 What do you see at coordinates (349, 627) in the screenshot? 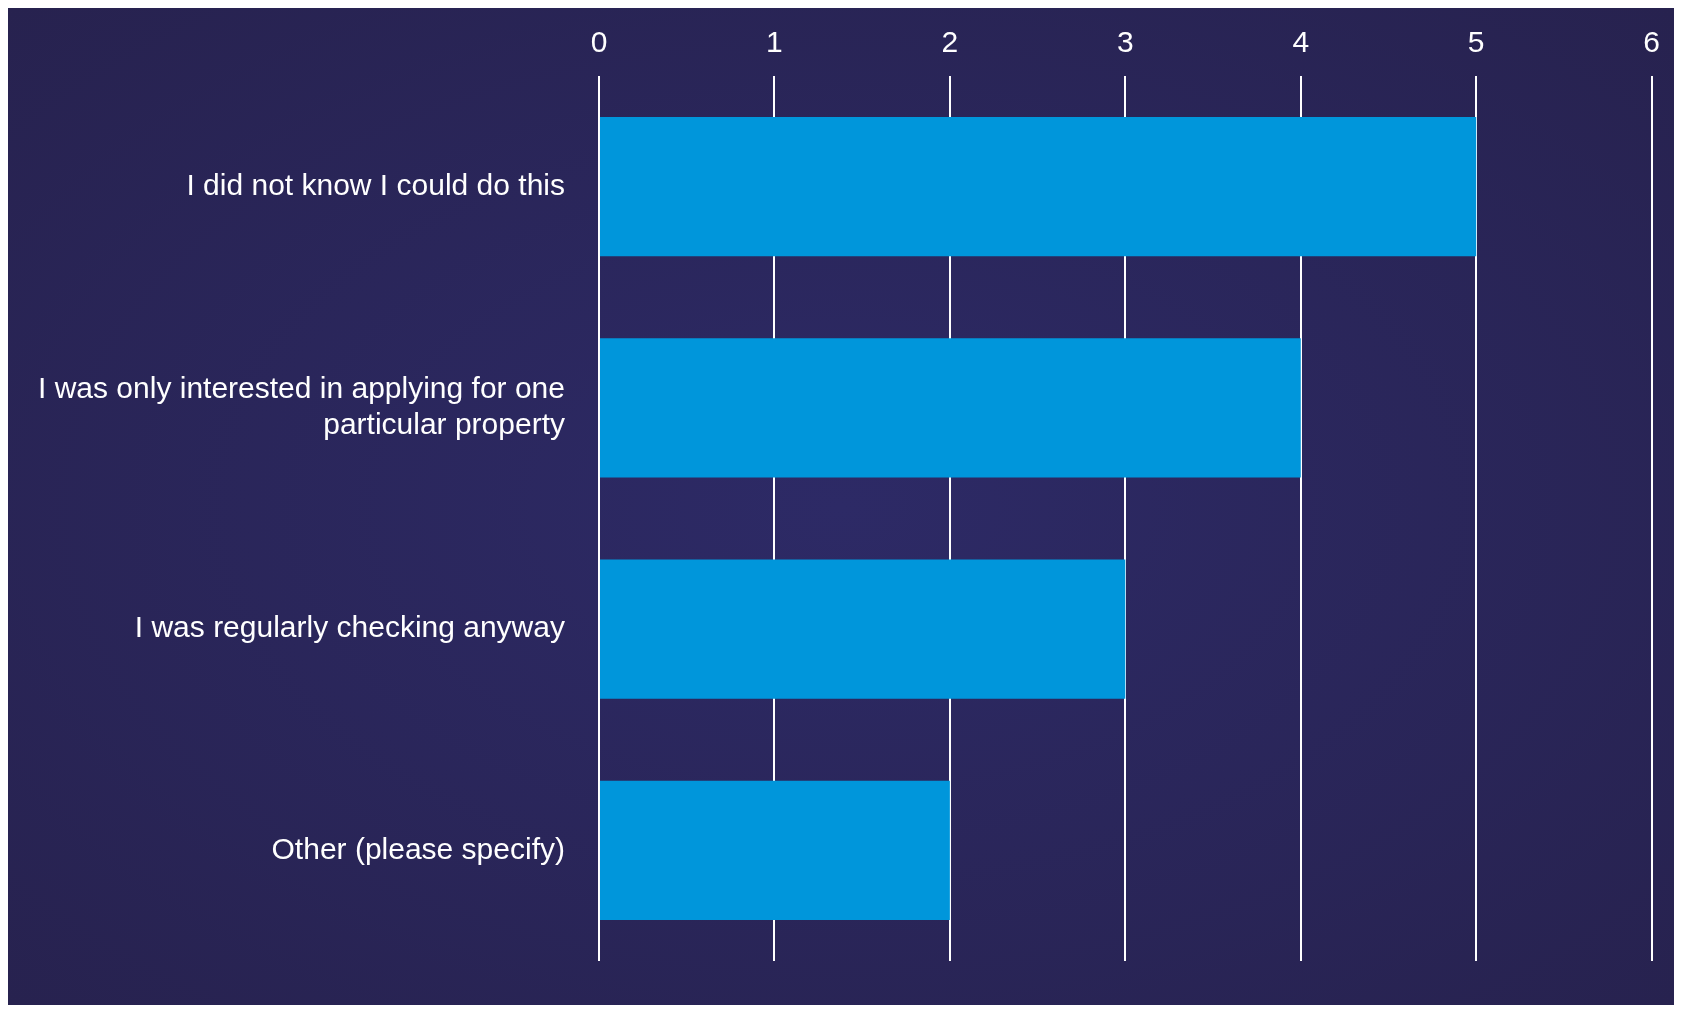
I see `y-tick-label: I was regularly checking anyway` at bounding box center [349, 627].